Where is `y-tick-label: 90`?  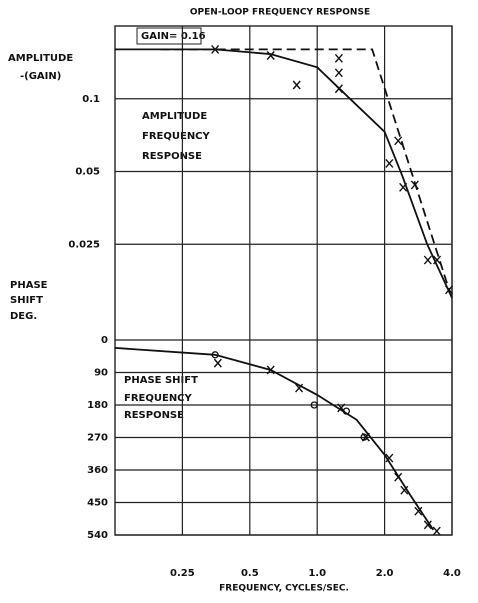 y-tick-label: 90 is located at coordinates (101, 373).